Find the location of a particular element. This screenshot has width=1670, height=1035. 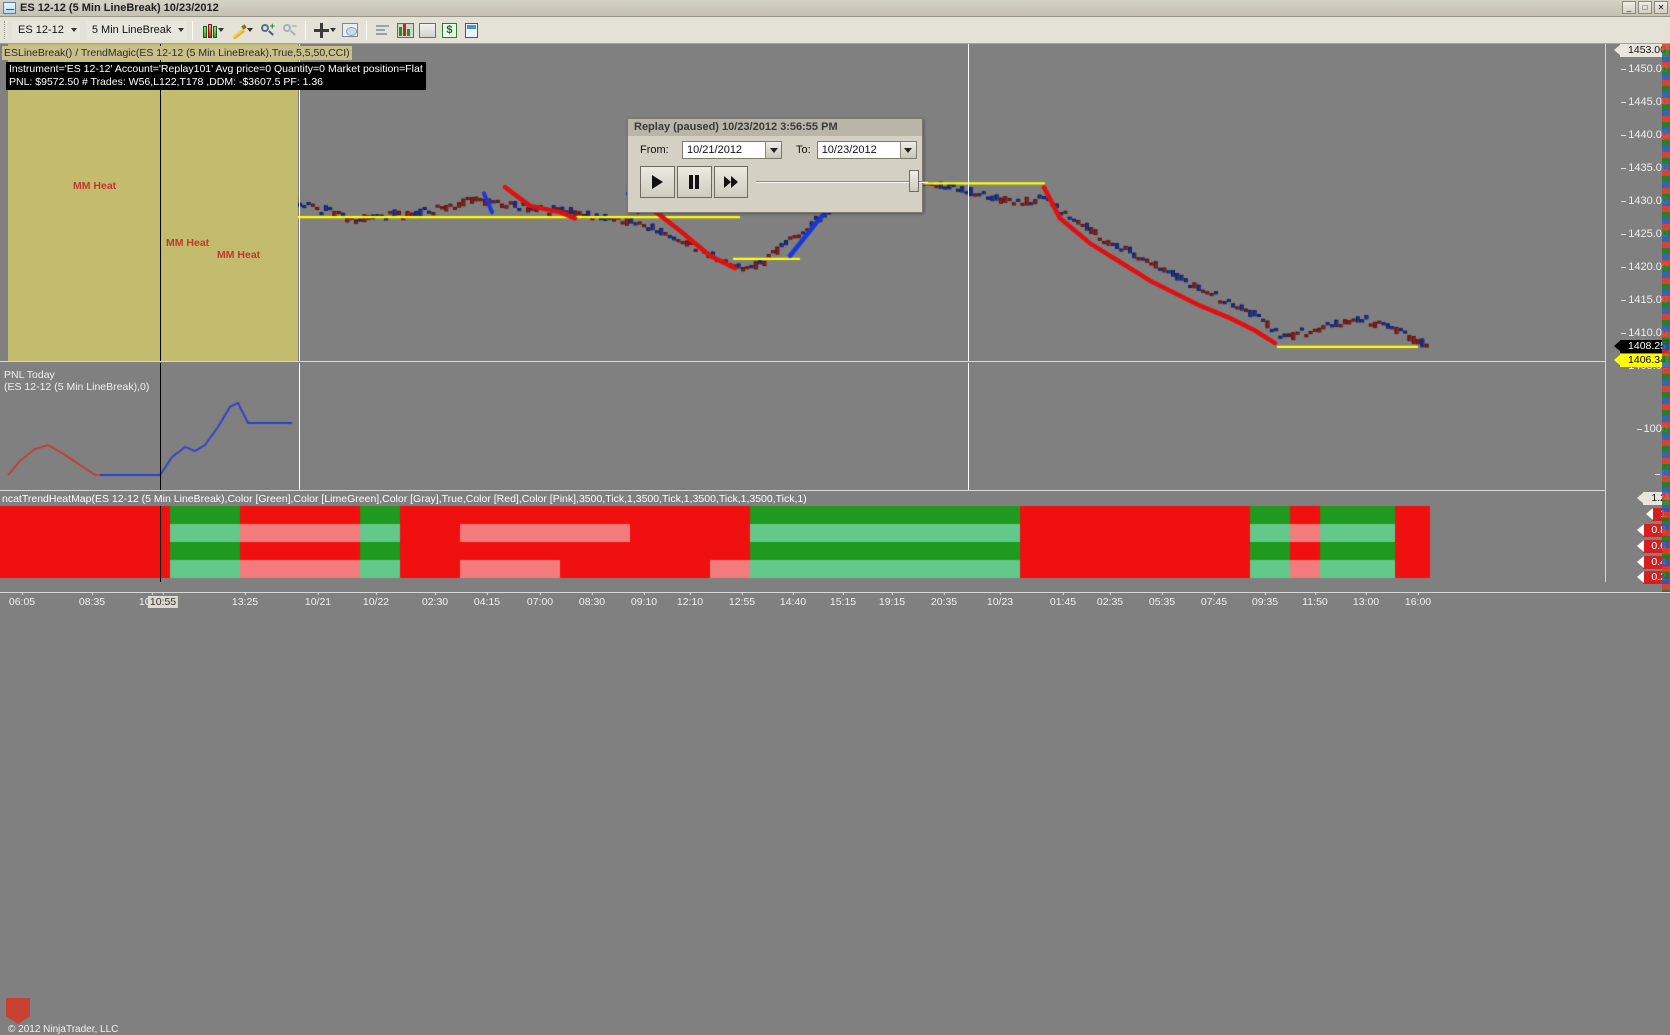

fast-forward-icon is located at coordinates (730, 182).